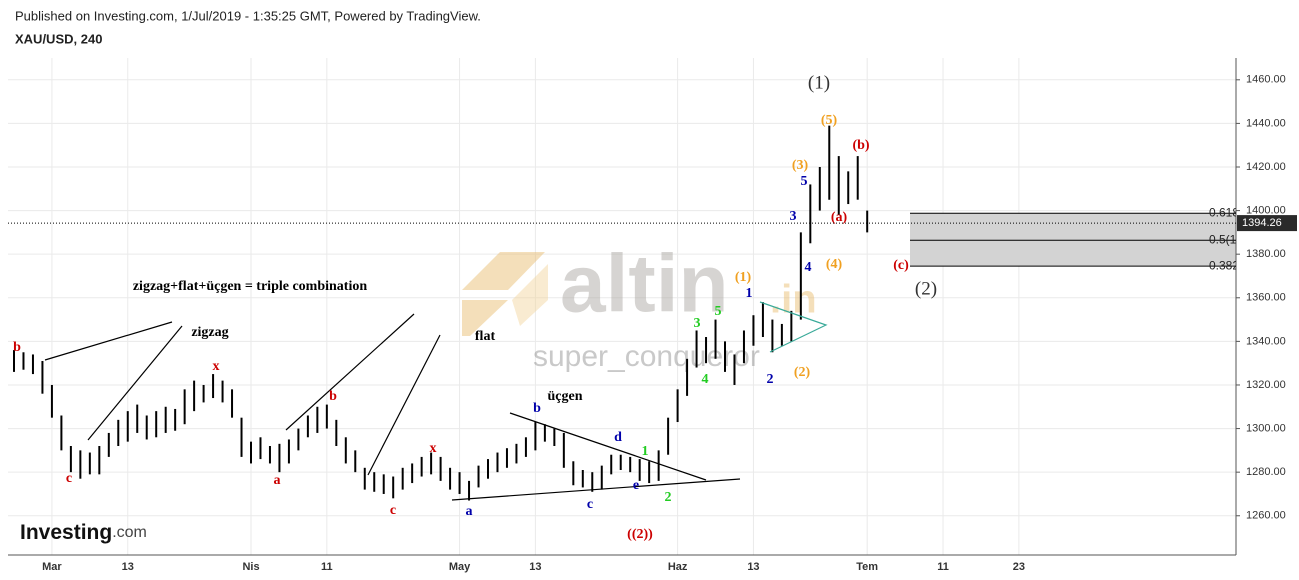 The width and height of the screenshot is (1299, 580). Describe the element at coordinates (66, 532) in the screenshot. I see `logo-main: Investing` at that location.